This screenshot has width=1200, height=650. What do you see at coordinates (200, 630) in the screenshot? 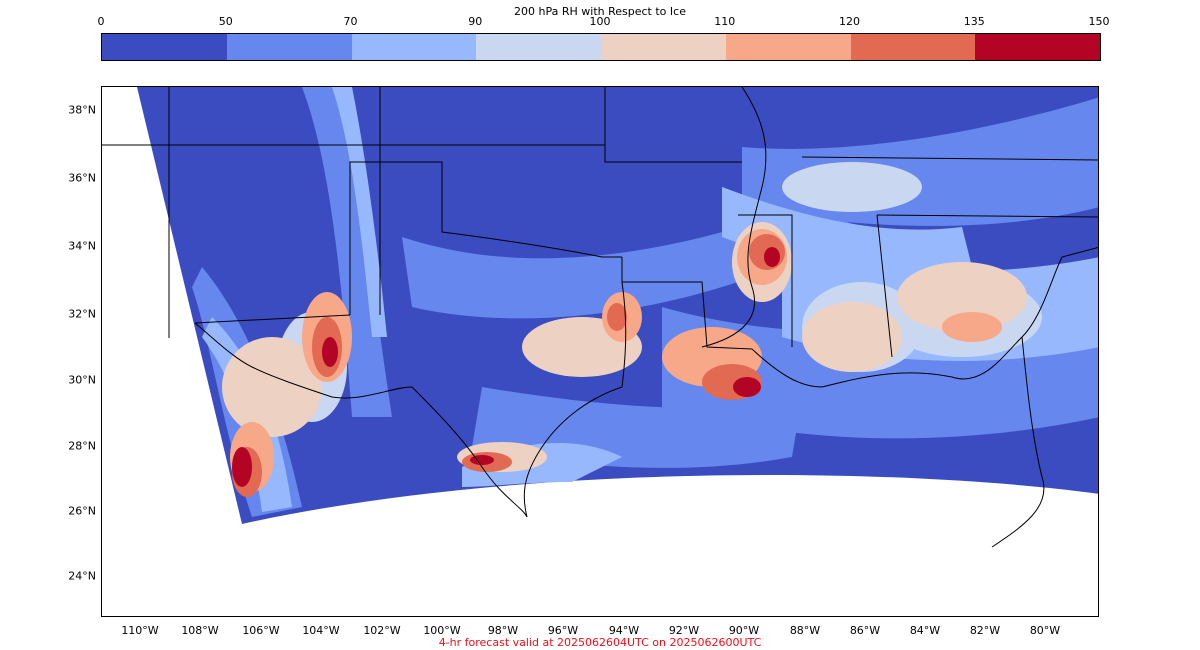
I see `lon-label: 108°W` at bounding box center [200, 630].